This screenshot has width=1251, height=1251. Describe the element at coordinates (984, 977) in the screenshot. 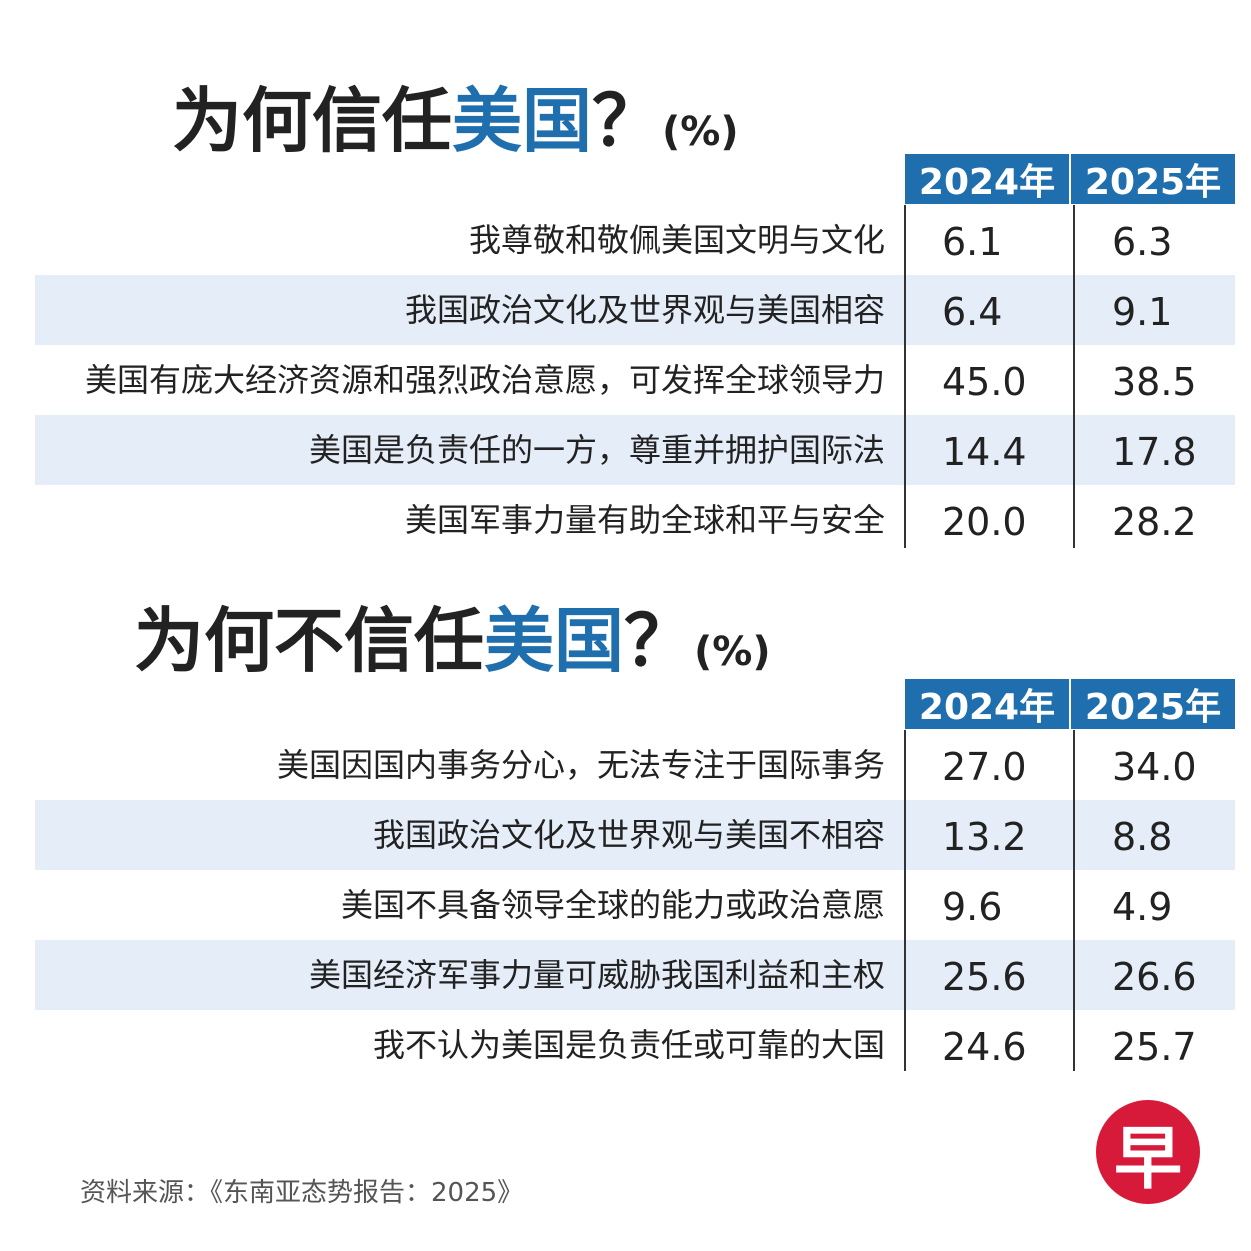

I see `cell-value-2024: 25.6` at that location.